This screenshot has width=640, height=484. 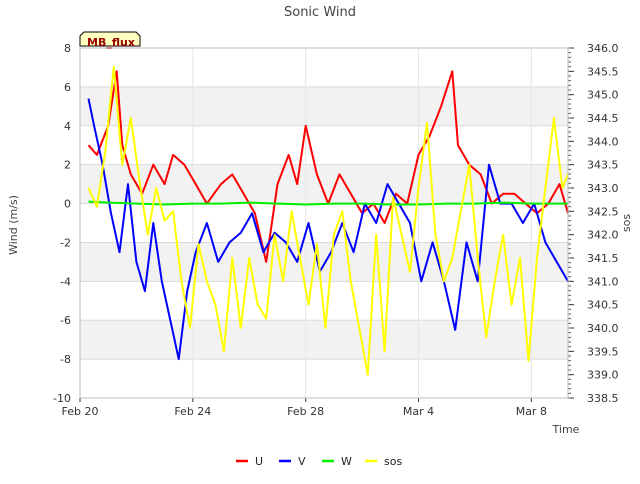 I want to click on y-tick-label: -4, so click(x=65, y=281).